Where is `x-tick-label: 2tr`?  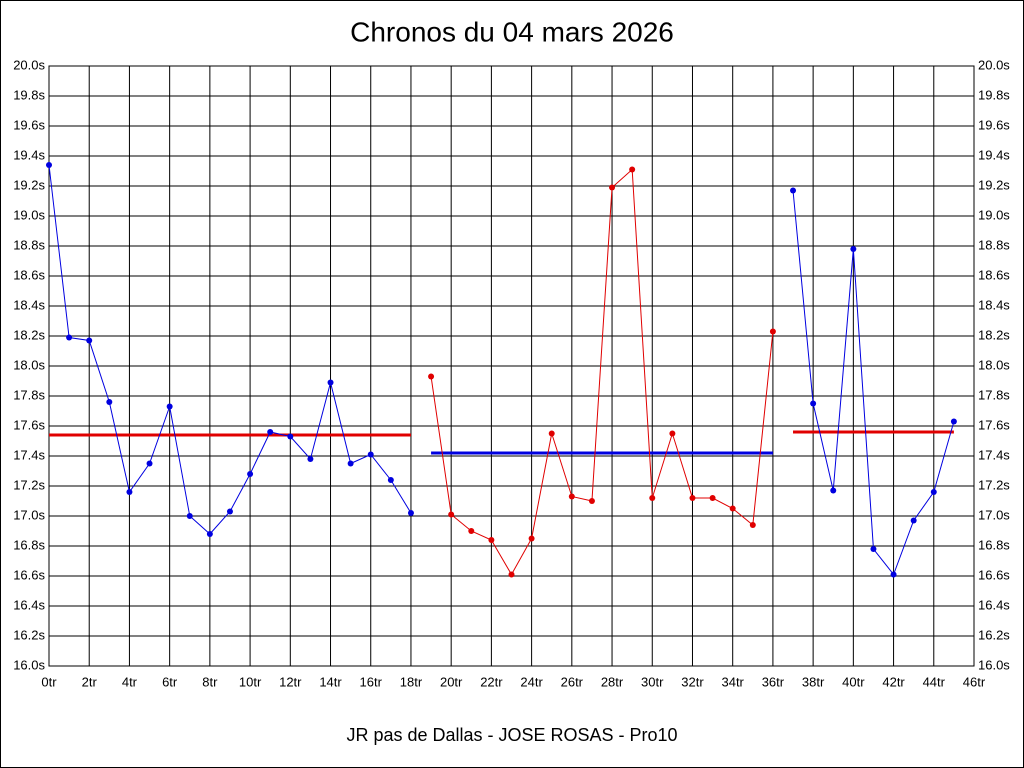 x-tick-label: 2tr is located at coordinates (90, 681).